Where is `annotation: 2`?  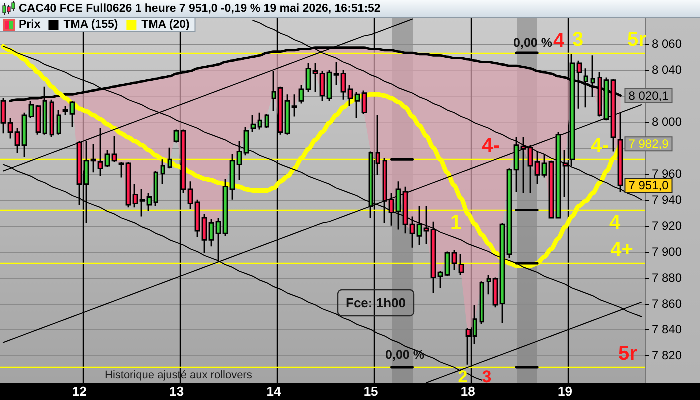 annotation: 2 is located at coordinates (463, 377).